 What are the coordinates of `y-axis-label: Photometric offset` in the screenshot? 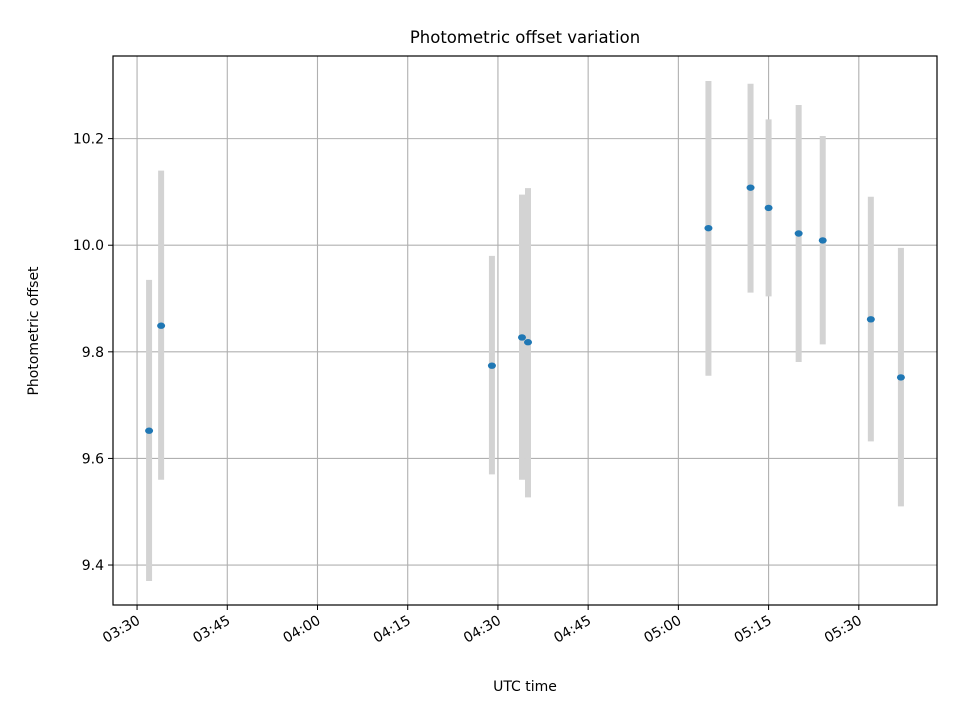 It's located at (34, 331).